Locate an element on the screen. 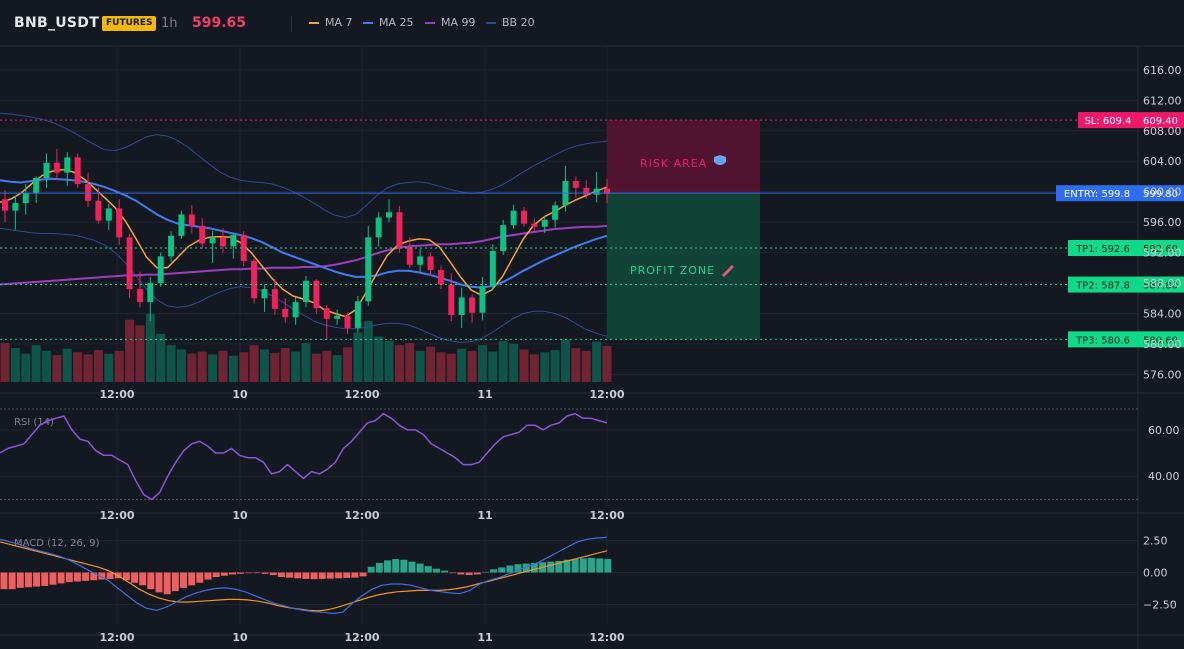 The height and width of the screenshot is (649, 1184). macd-time-tick-label: 10 is located at coordinates (240, 637).